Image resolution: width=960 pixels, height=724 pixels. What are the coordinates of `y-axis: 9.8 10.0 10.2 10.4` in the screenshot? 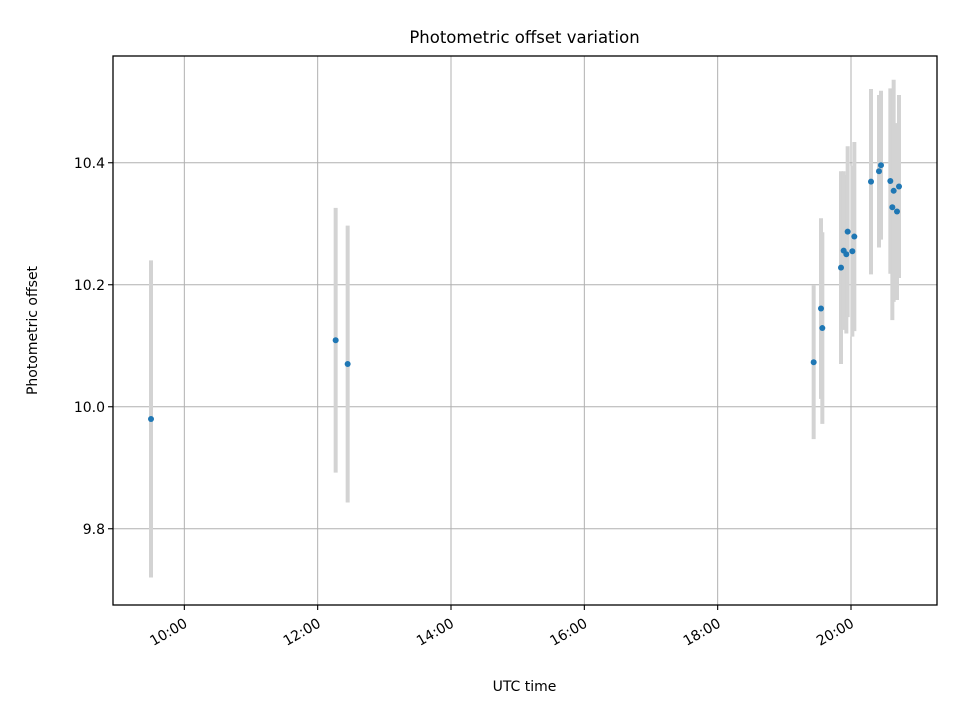 It's located at (93, 347).